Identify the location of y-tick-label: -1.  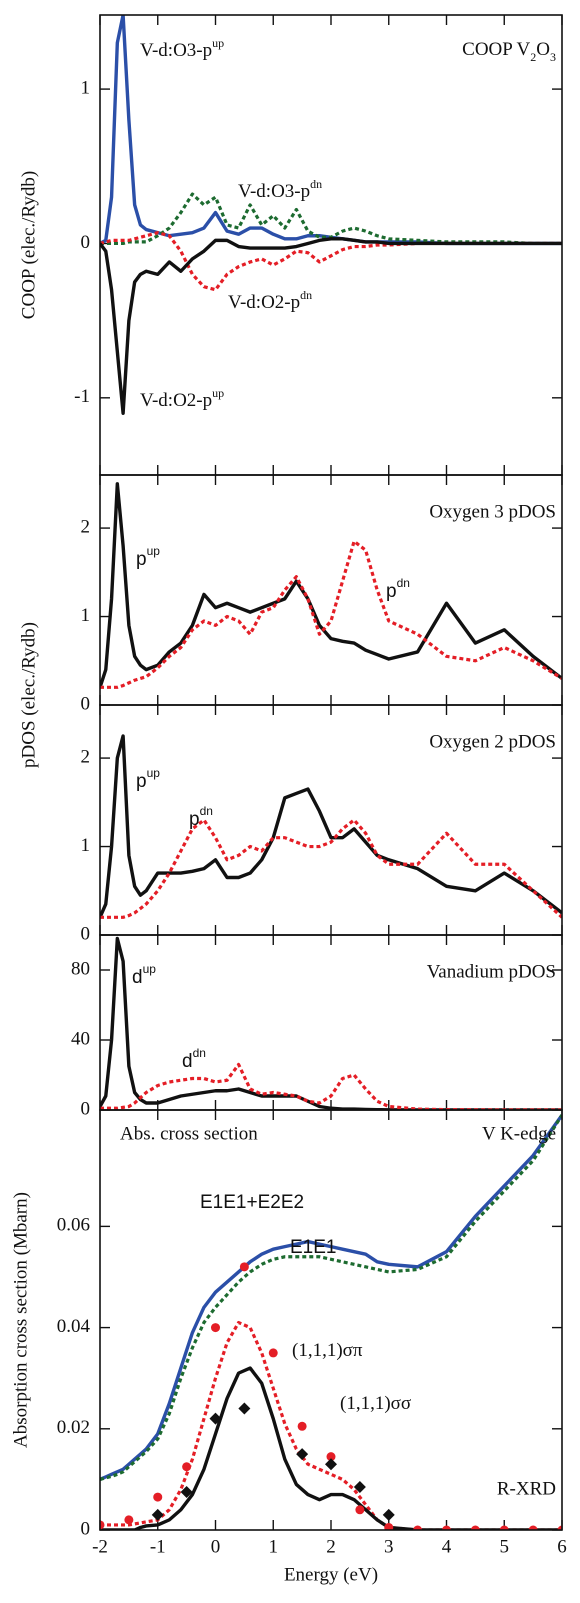
(82, 396).